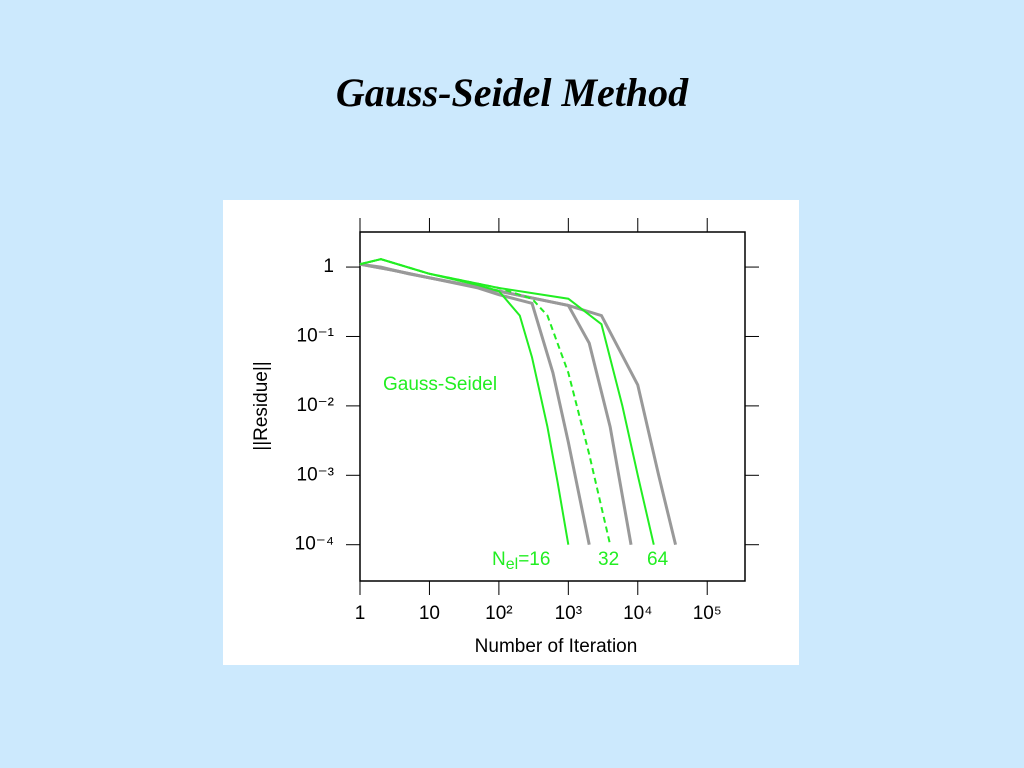 This screenshot has width=1024, height=768. Describe the element at coordinates (637, 613) in the screenshot. I see `x-tick-label: 10⁴` at that location.